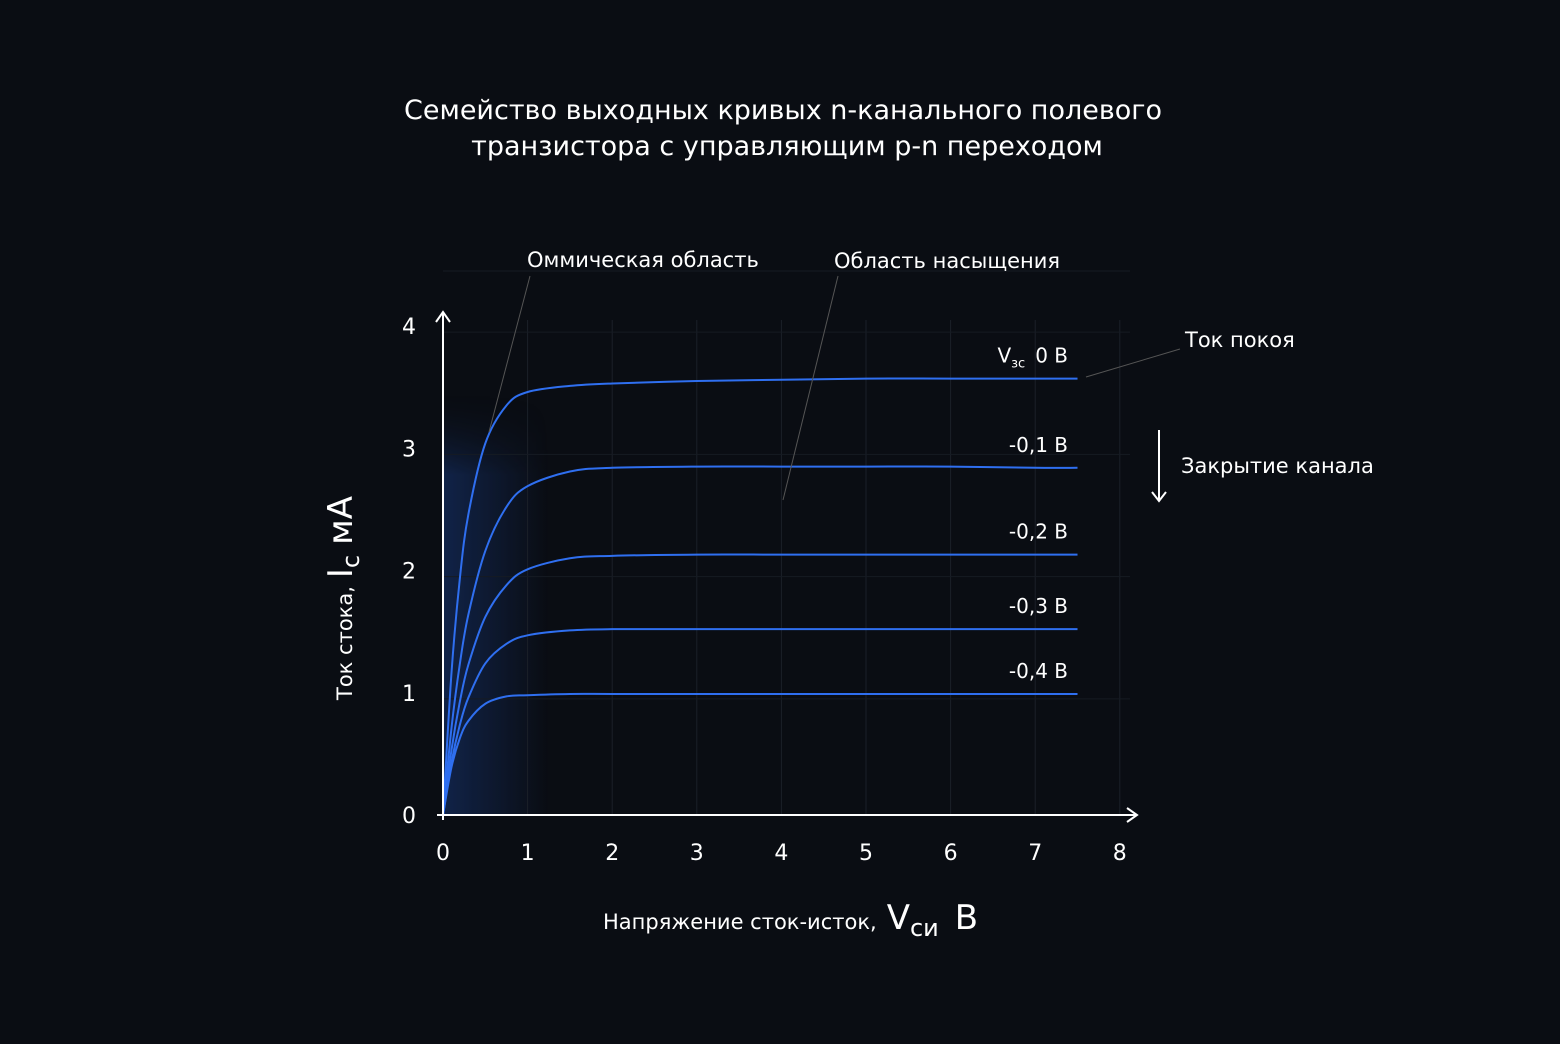 This screenshot has width=1560, height=1044. What do you see at coordinates (443, 853) in the screenshot?
I see `x-tick-label: 0` at bounding box center [443, 853].